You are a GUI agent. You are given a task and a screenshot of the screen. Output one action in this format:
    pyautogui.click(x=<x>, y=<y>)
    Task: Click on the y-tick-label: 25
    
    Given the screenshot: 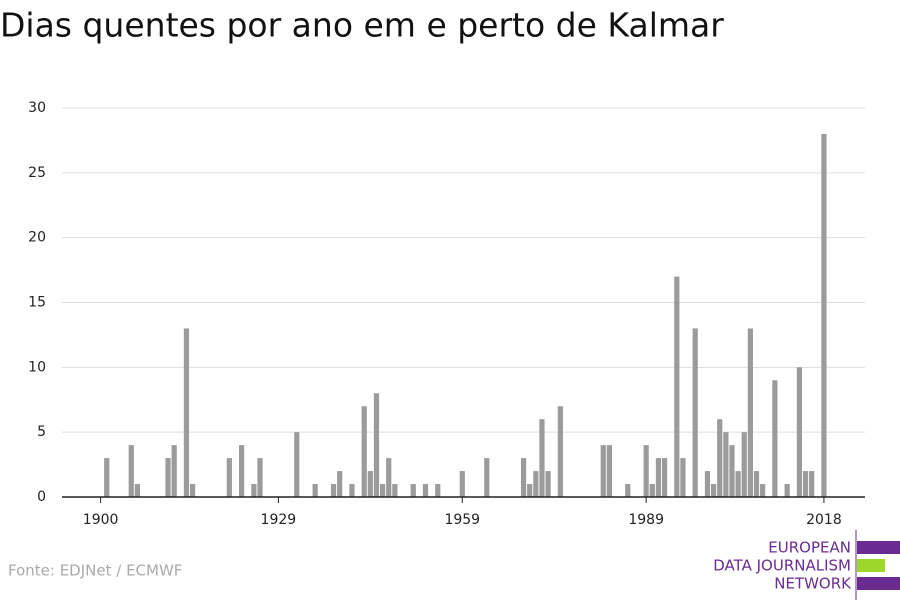 What is the action you would take?
    pyautogui.click(x=37, y=173)
    